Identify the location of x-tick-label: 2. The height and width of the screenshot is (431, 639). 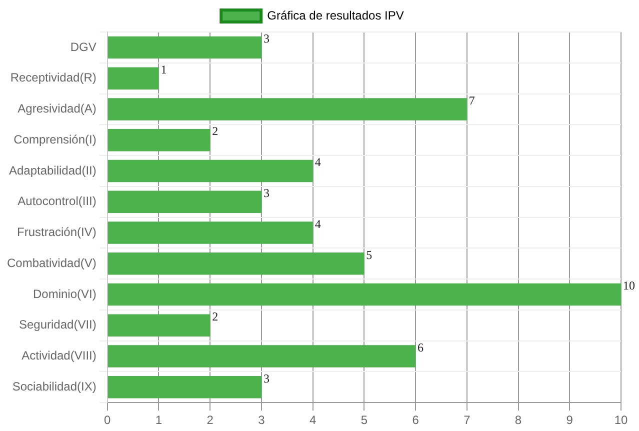
(210, 420).